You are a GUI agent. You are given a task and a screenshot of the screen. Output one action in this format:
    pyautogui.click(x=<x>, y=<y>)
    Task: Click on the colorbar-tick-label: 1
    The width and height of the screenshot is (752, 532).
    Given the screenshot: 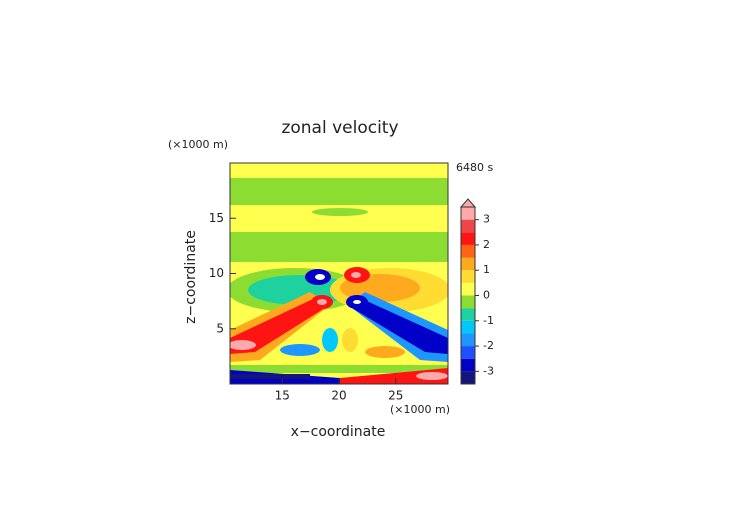 What is the action you would take?
    pyautogui.click(x=486, y=269)
    